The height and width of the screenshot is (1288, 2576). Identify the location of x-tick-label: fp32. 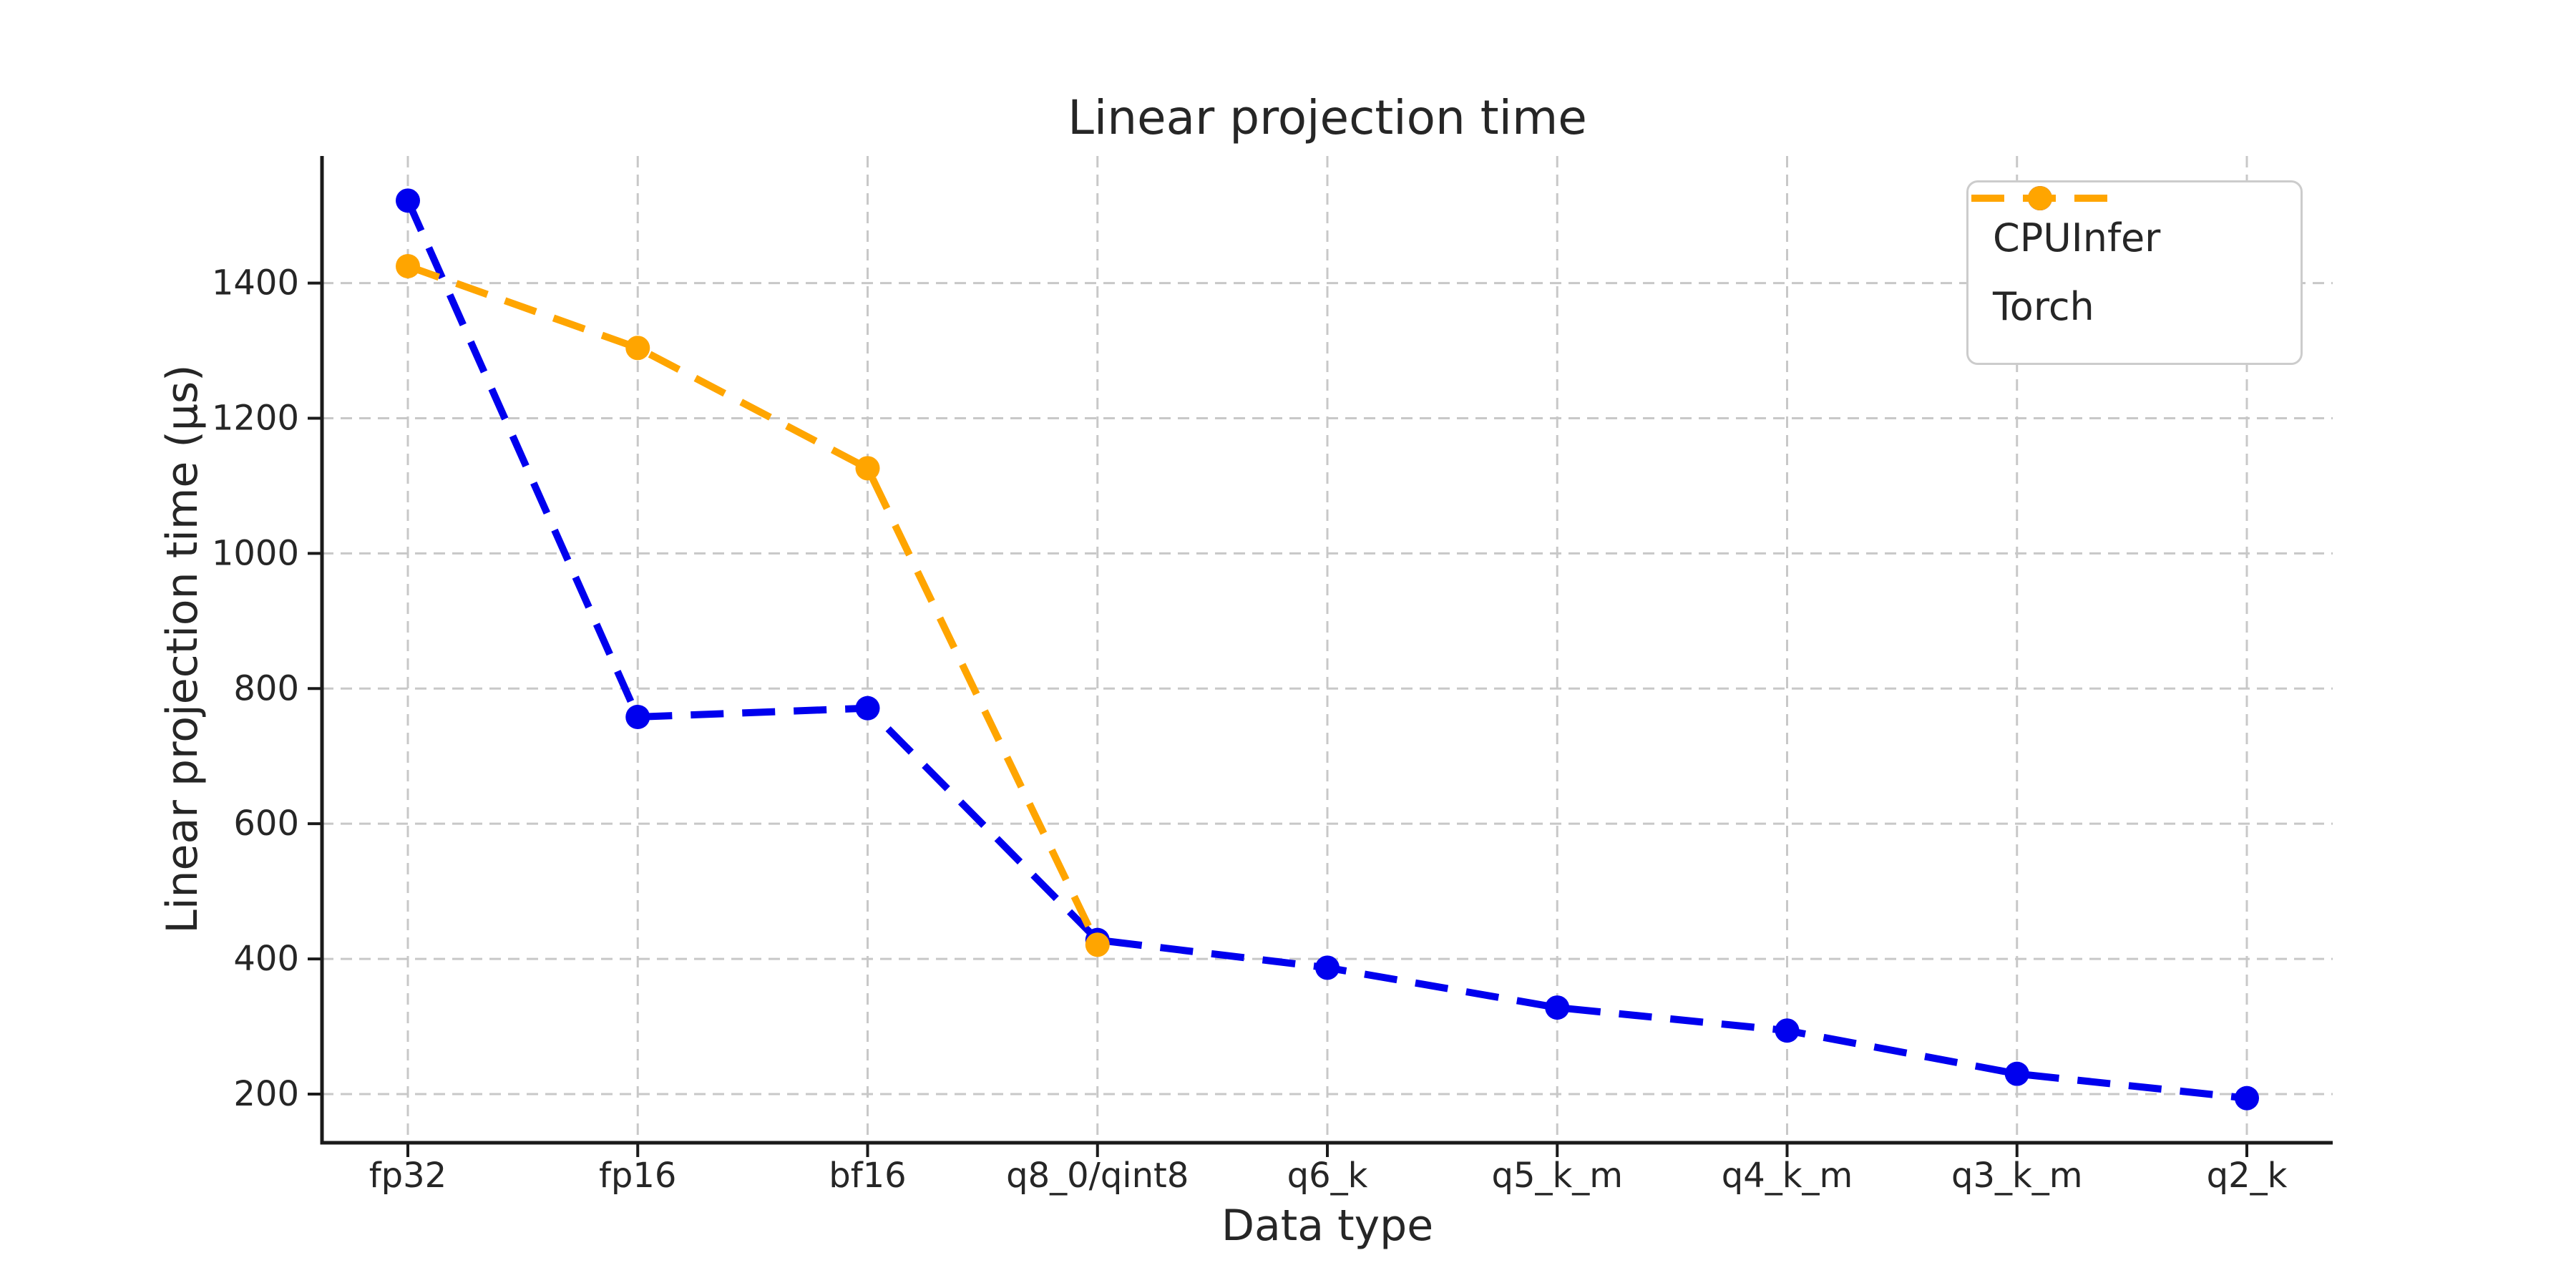
(408, 1176).